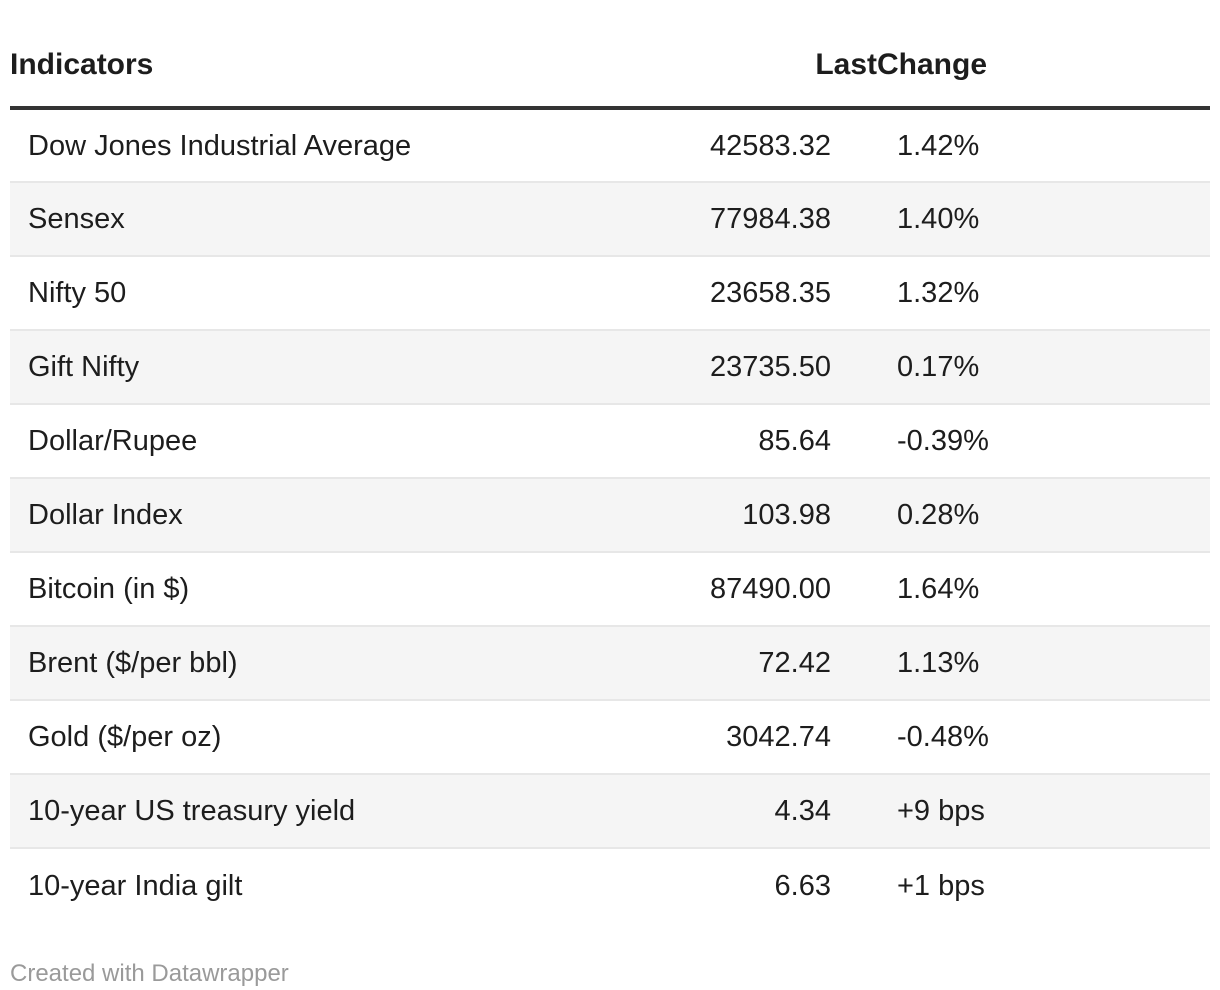  What do you see at coordinates (757, 884) in the screenshot?
I see `last-value-cell: 6.63` at bounding box center [757, 884].